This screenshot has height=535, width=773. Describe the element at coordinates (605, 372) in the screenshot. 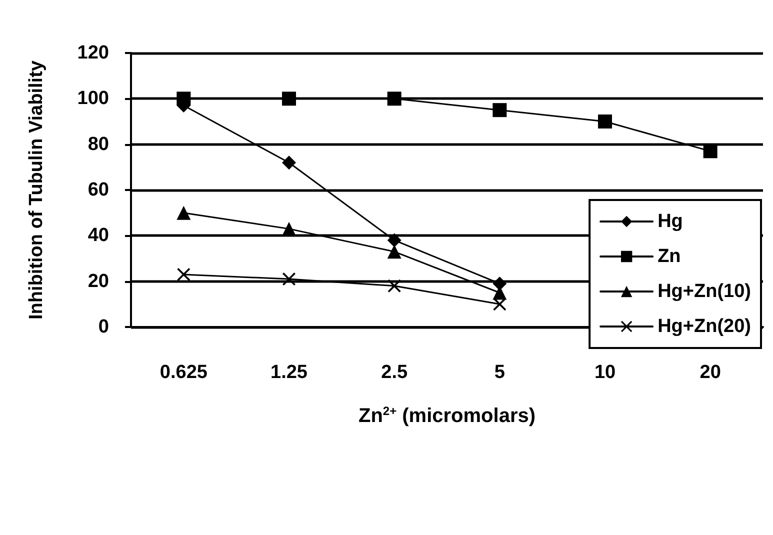

I see `x-tick-label: 10` at that location.